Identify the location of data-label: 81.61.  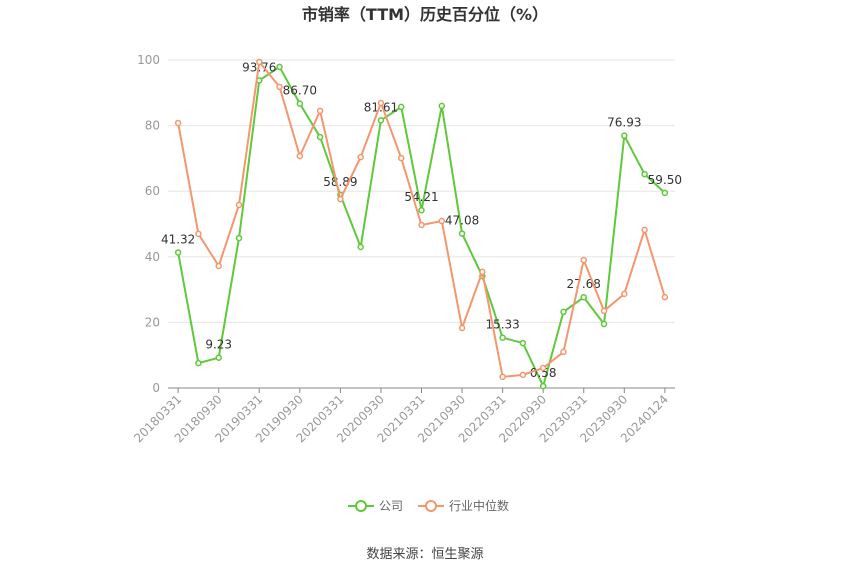
(381, 107).